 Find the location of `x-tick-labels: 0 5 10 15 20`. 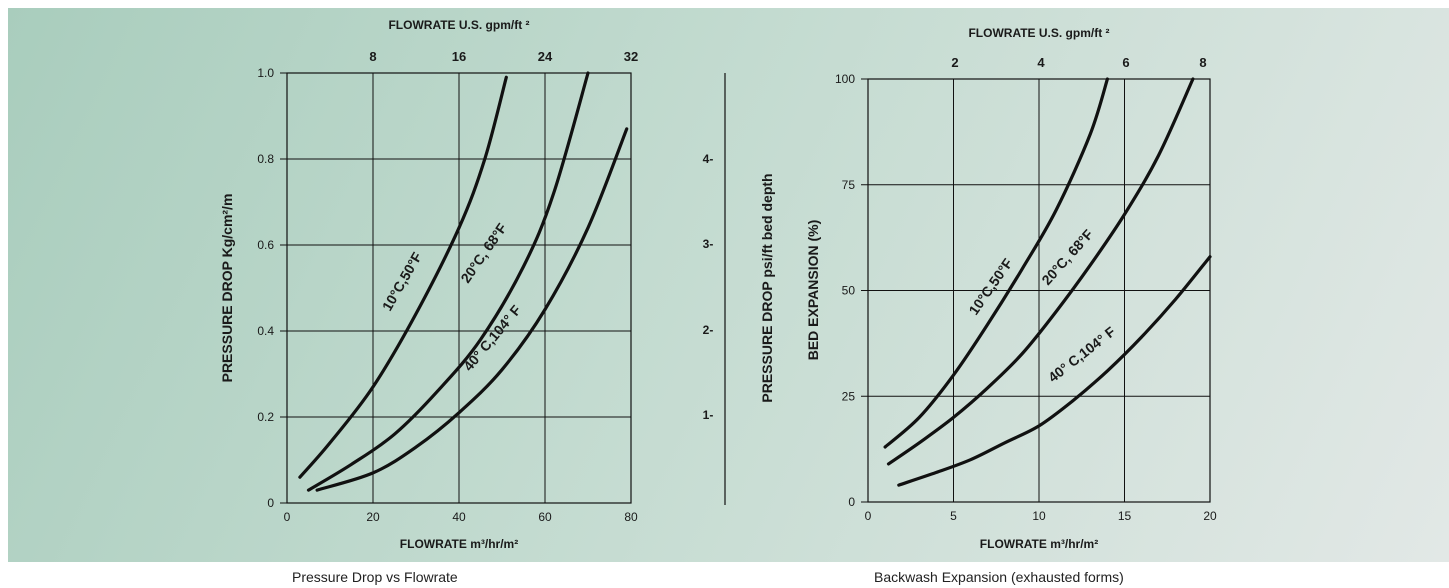

x-tick-labels: 0 5 10 15 20 is located at coordinates (1041, 516).